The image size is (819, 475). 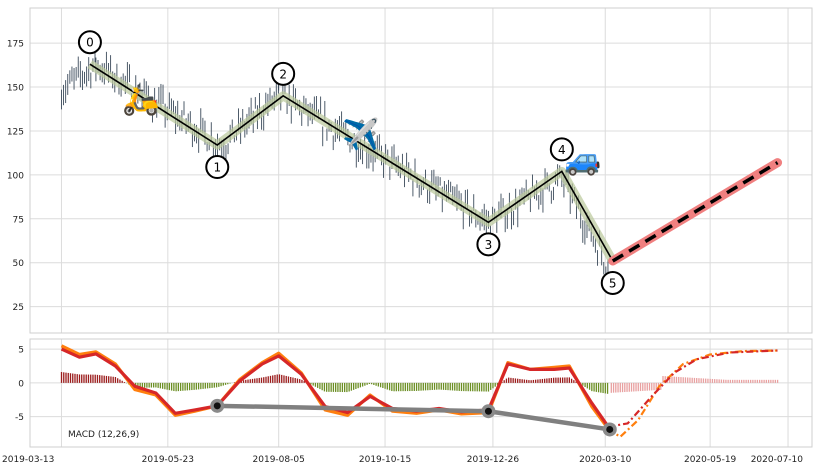 What do you see at coordinates (168, 460) in the screenshot?
I see `x-tick-label: 2019-05-23` at bounding box center [168, 460].